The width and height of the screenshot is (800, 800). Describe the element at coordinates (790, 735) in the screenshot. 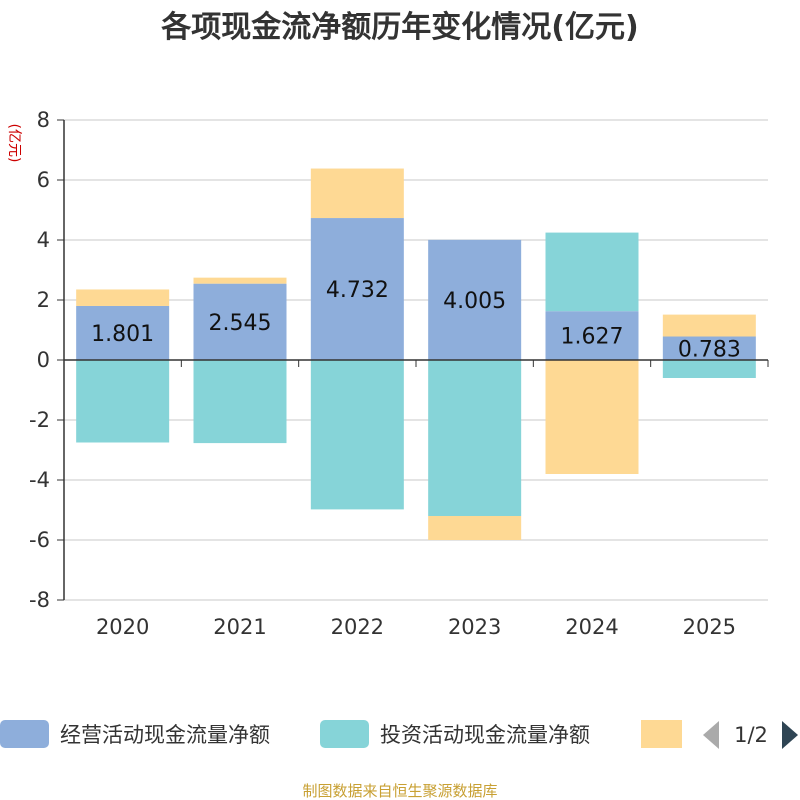

I see `legend-next-page-icon` at that location.